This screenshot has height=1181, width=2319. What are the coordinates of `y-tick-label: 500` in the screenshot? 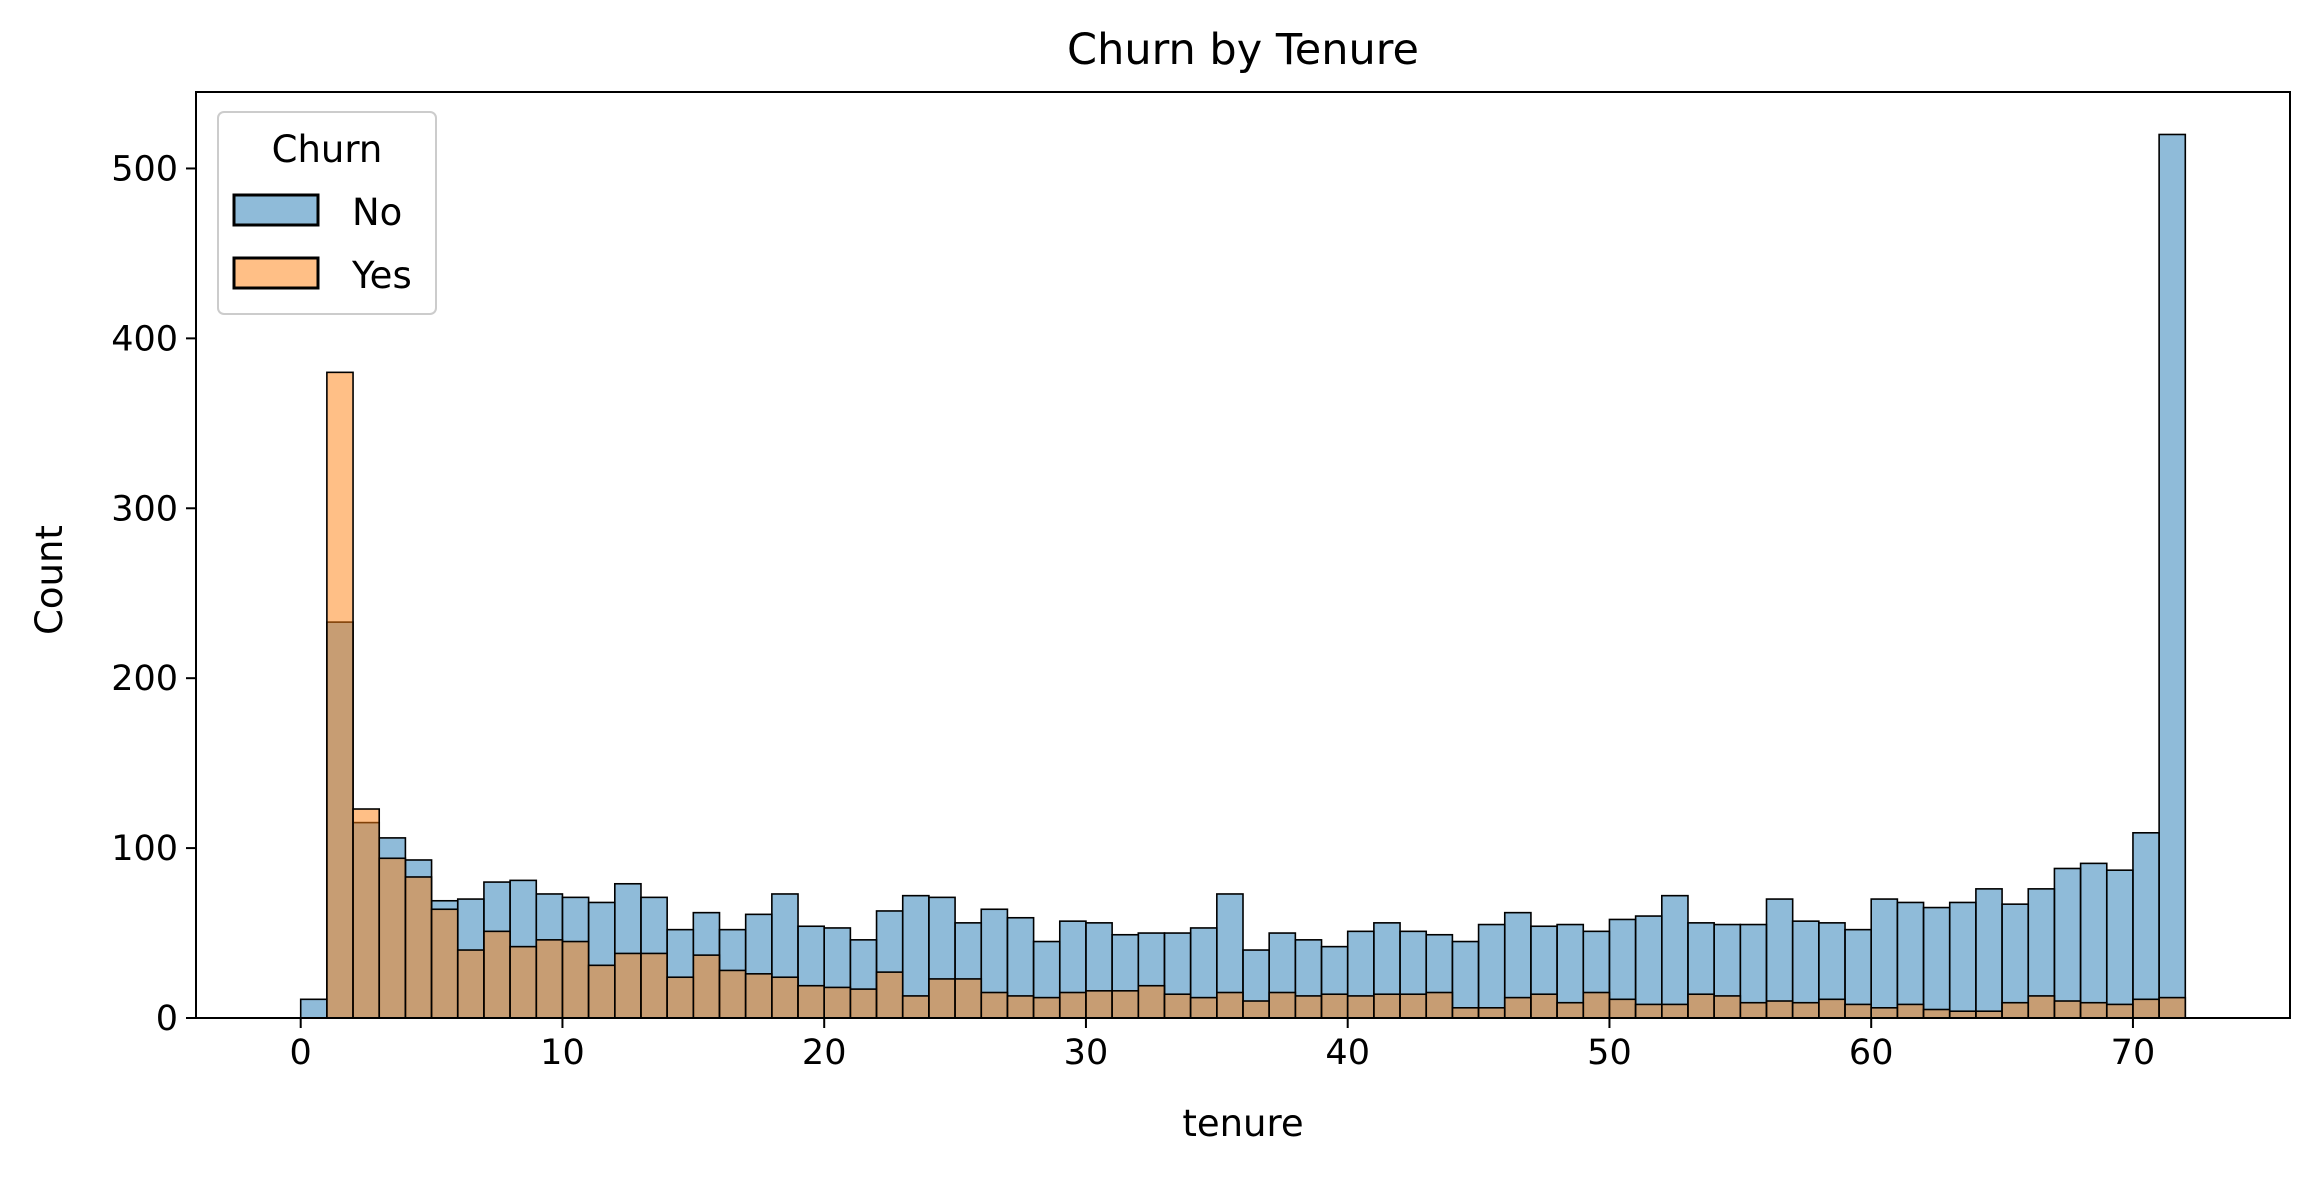 It's located at (144, 169).